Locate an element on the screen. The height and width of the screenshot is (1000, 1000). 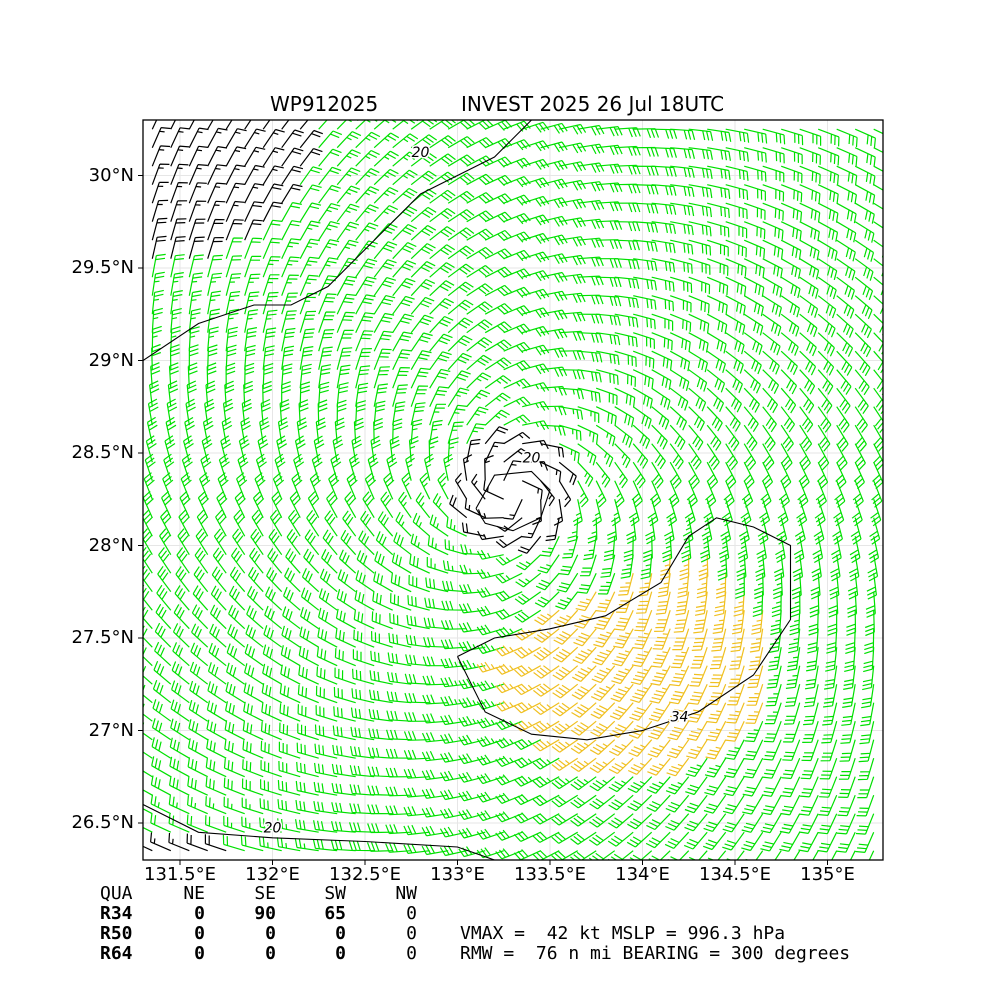
storm-id-title: WP912025 is located at coordinates (324, 104).